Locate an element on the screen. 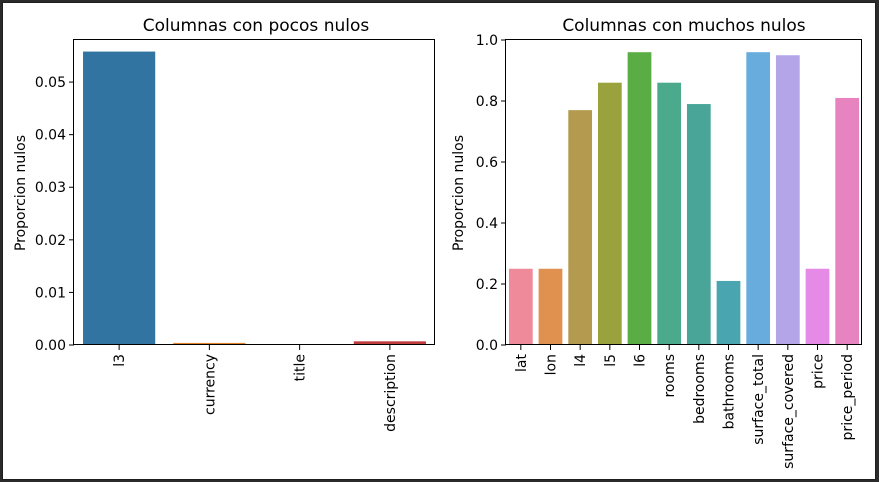 Image resolution: width=879 pixels, height=482 pixels. chart-right-ytick-label: 0.6 is located at coordinates (487, 163).